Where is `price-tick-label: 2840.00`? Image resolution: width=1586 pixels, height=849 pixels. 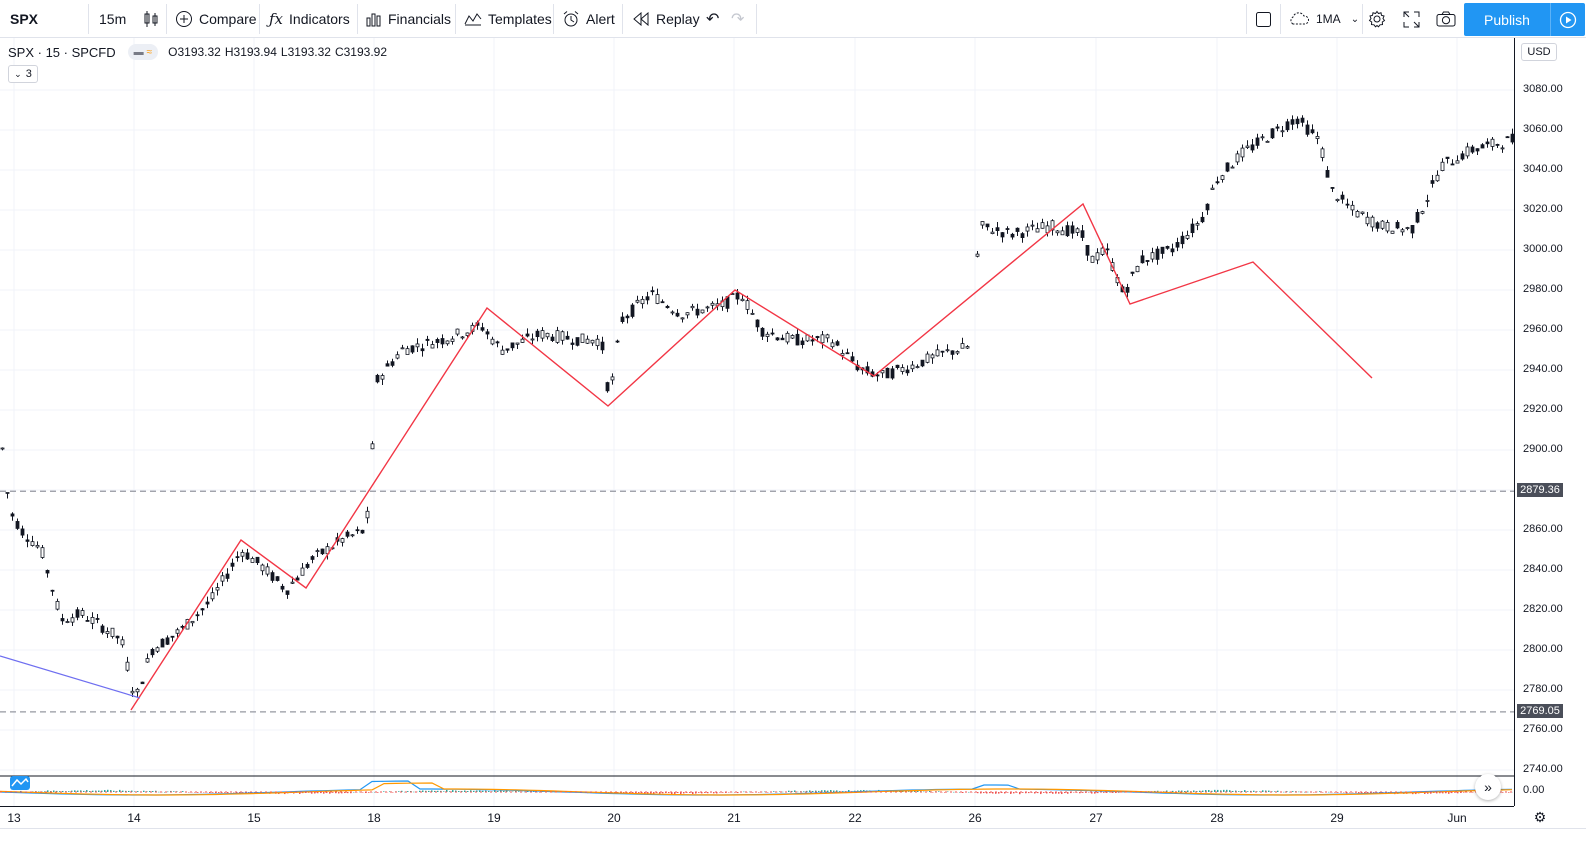 price-tick-label: 2840.00 is located at coordinates (1543, 569).